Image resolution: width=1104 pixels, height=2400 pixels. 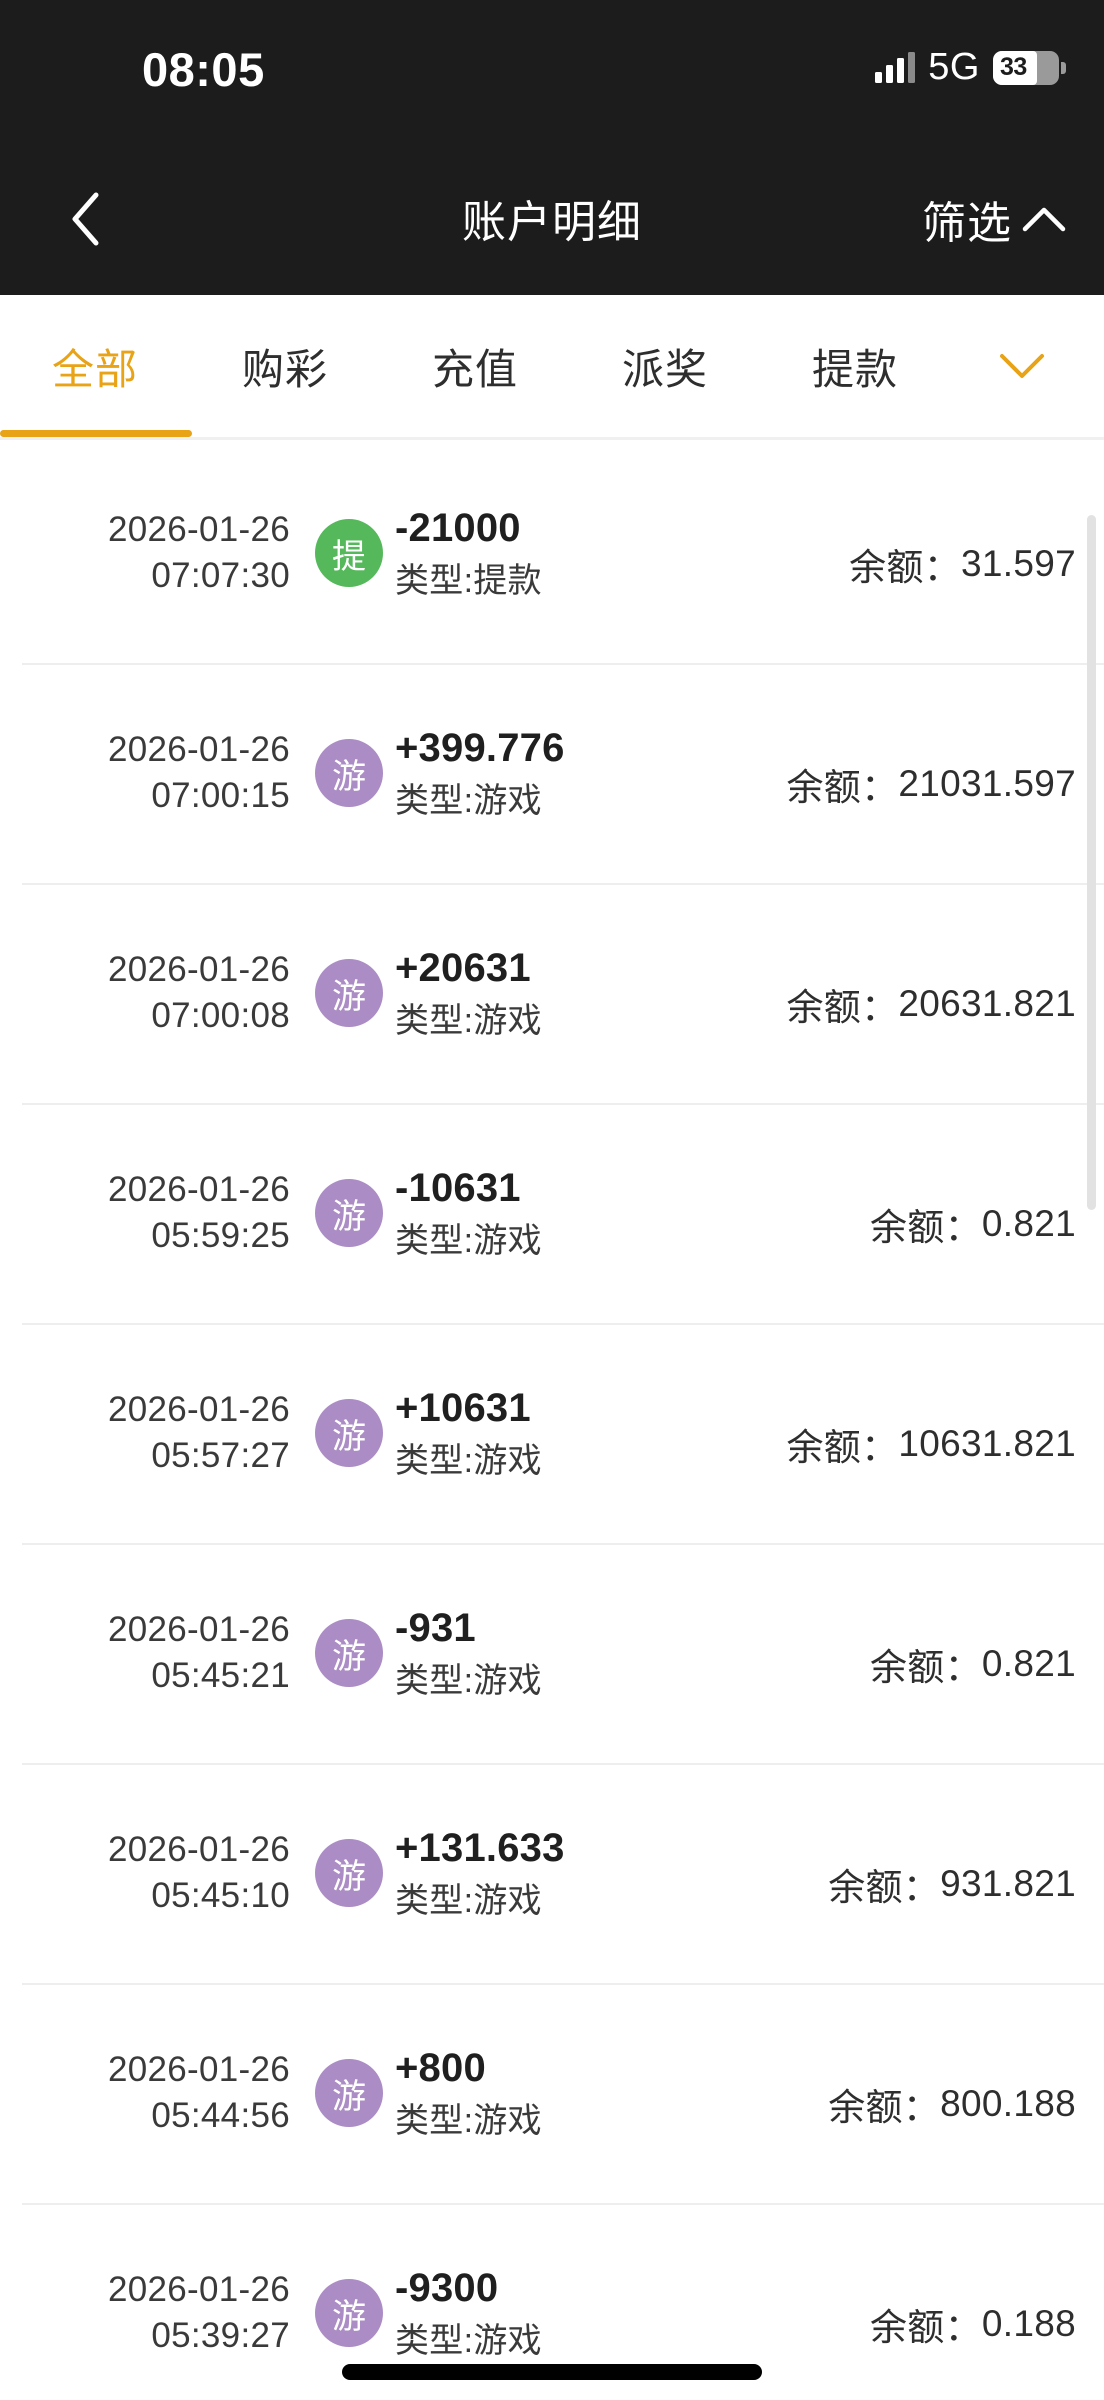 What do you see at coordinates (914, 784) in the screenshot?
I see `transaction-balance: 余额： 21031.597` at bounding box center [914, 784].